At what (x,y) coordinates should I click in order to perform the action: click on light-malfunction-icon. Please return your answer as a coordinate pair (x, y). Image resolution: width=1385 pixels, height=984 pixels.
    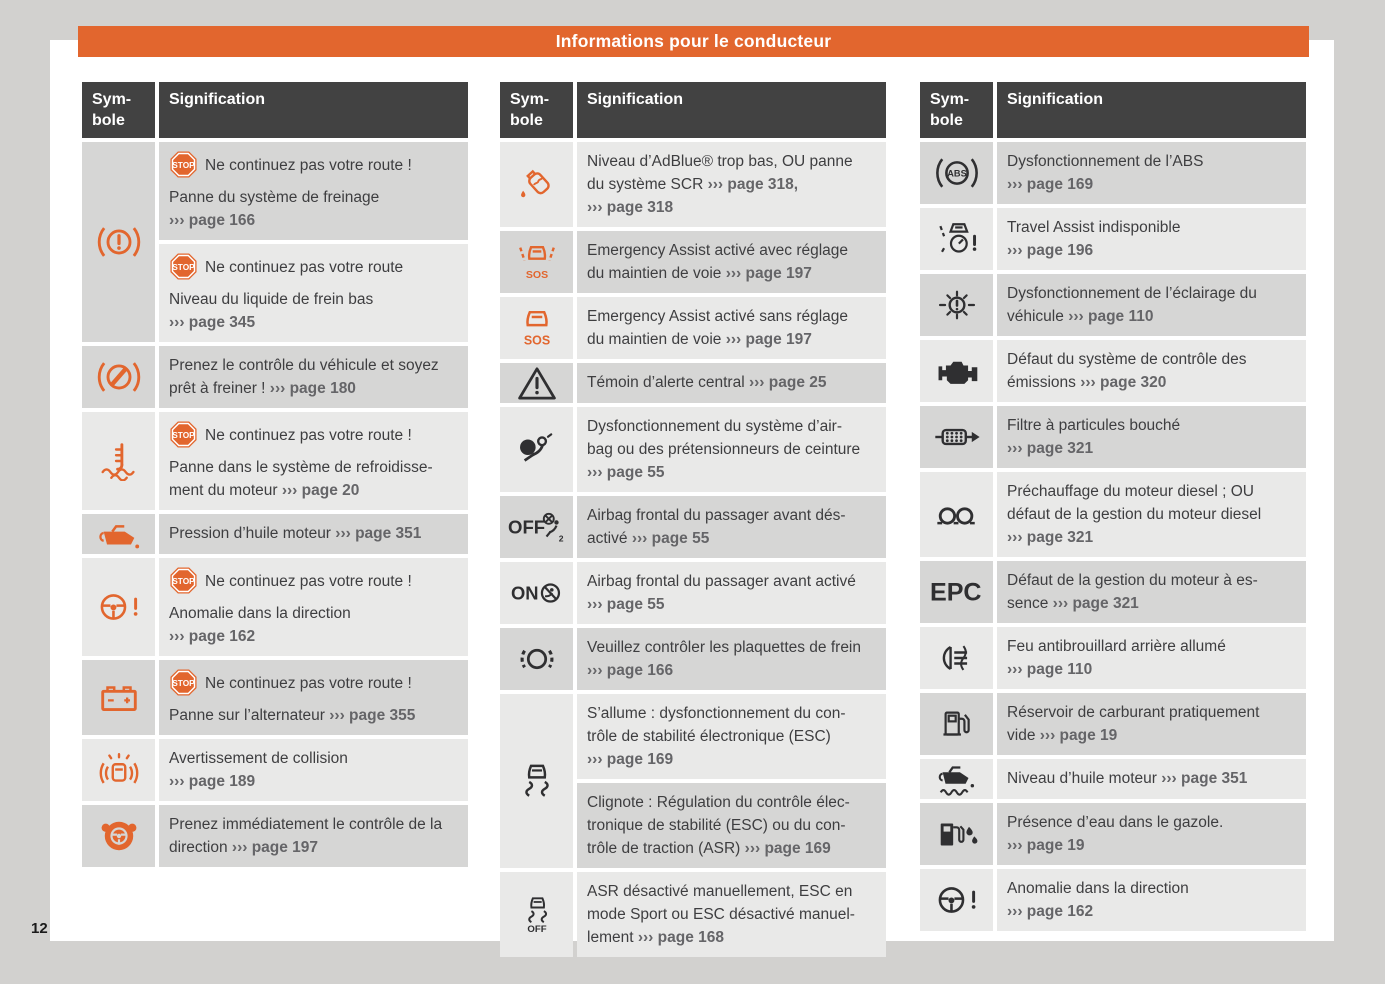
    Looking at the image, I should click on (957, 305).